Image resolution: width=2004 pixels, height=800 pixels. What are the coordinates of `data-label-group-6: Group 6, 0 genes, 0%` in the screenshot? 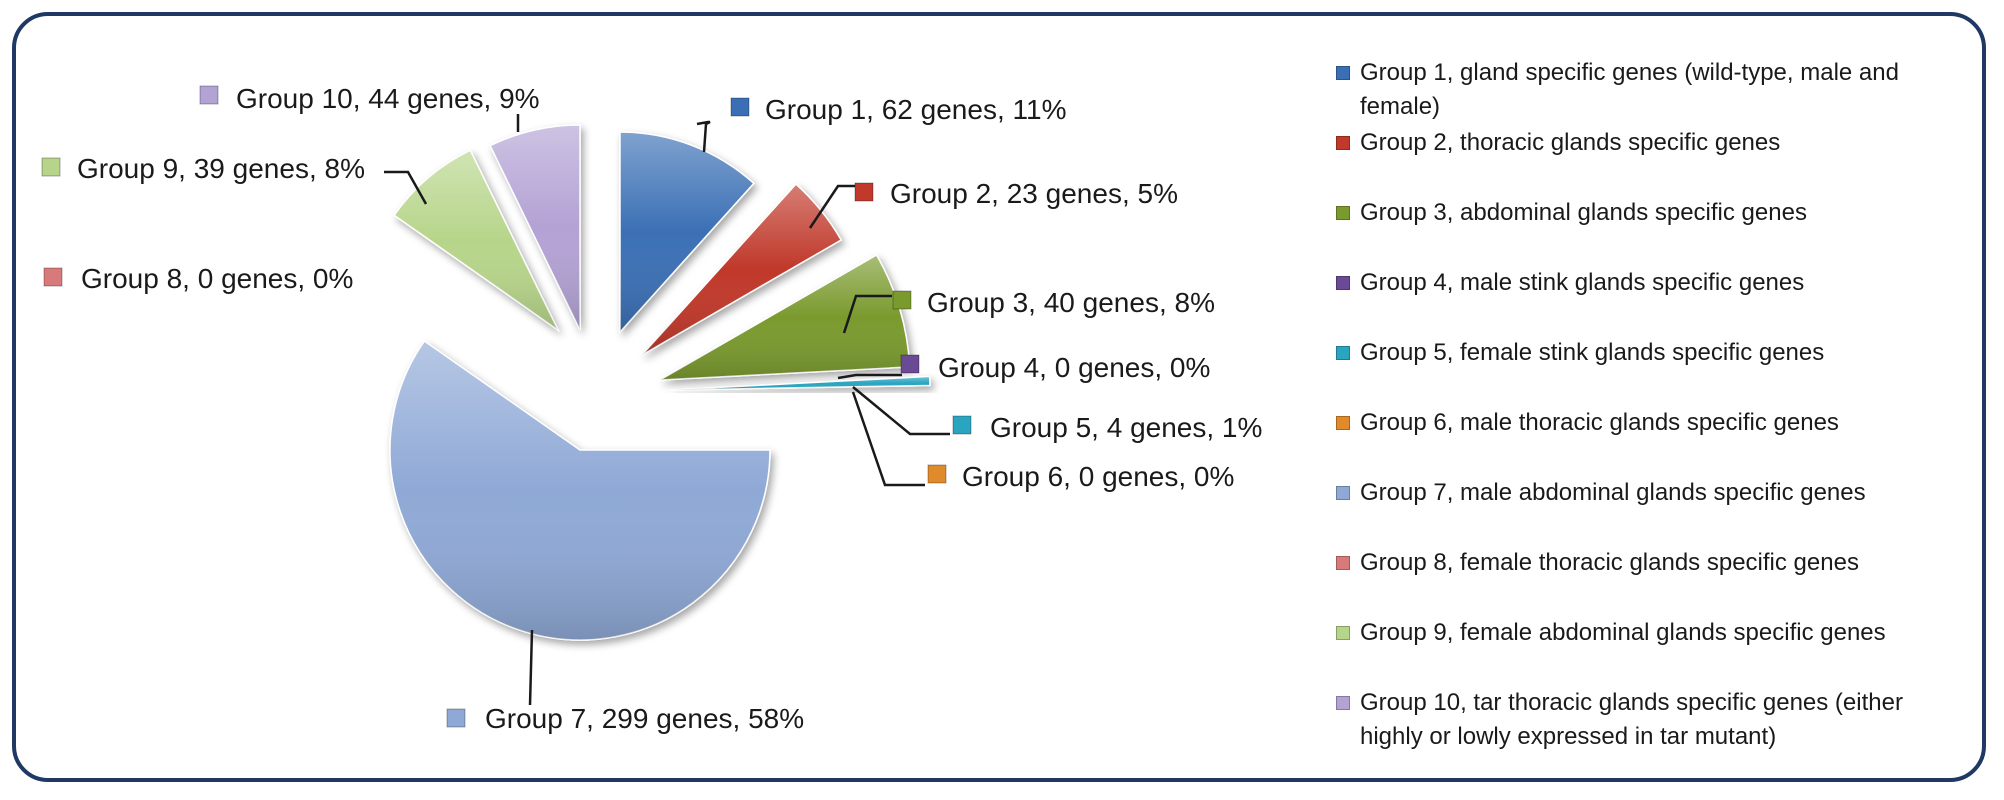 It's located at (1098, 476).